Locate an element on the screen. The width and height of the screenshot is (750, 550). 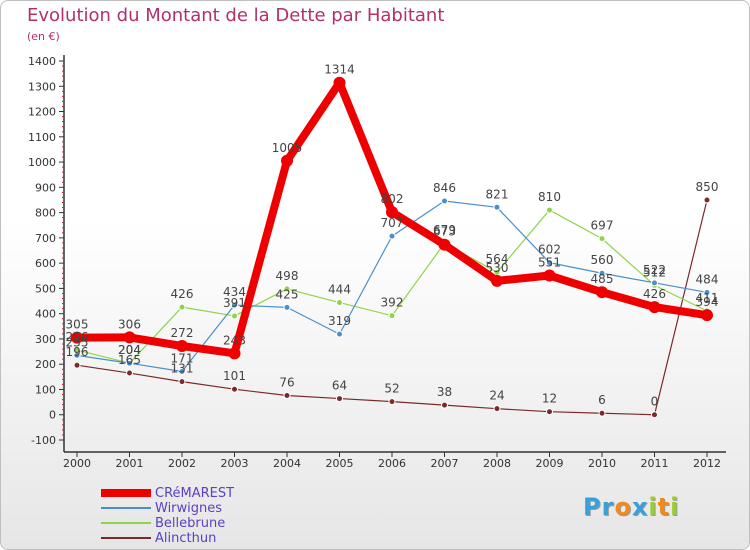
data-label: 243 is located at coordinates (234, 340).